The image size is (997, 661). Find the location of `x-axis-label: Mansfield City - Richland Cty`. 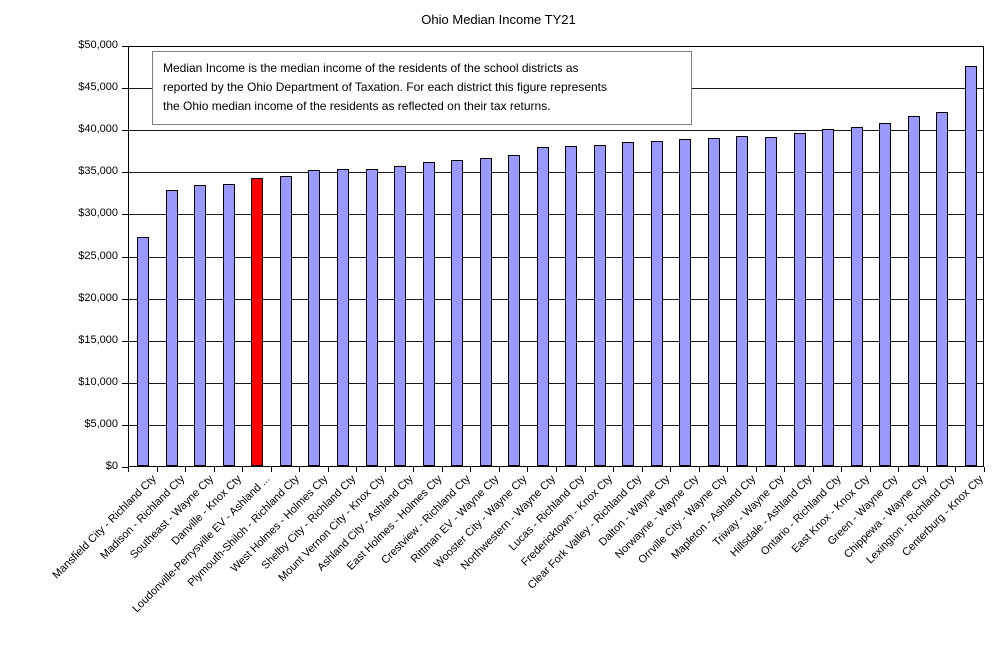

x-axis-label: Mansfield City - Richland Cty is located at coordinates (104, 527).